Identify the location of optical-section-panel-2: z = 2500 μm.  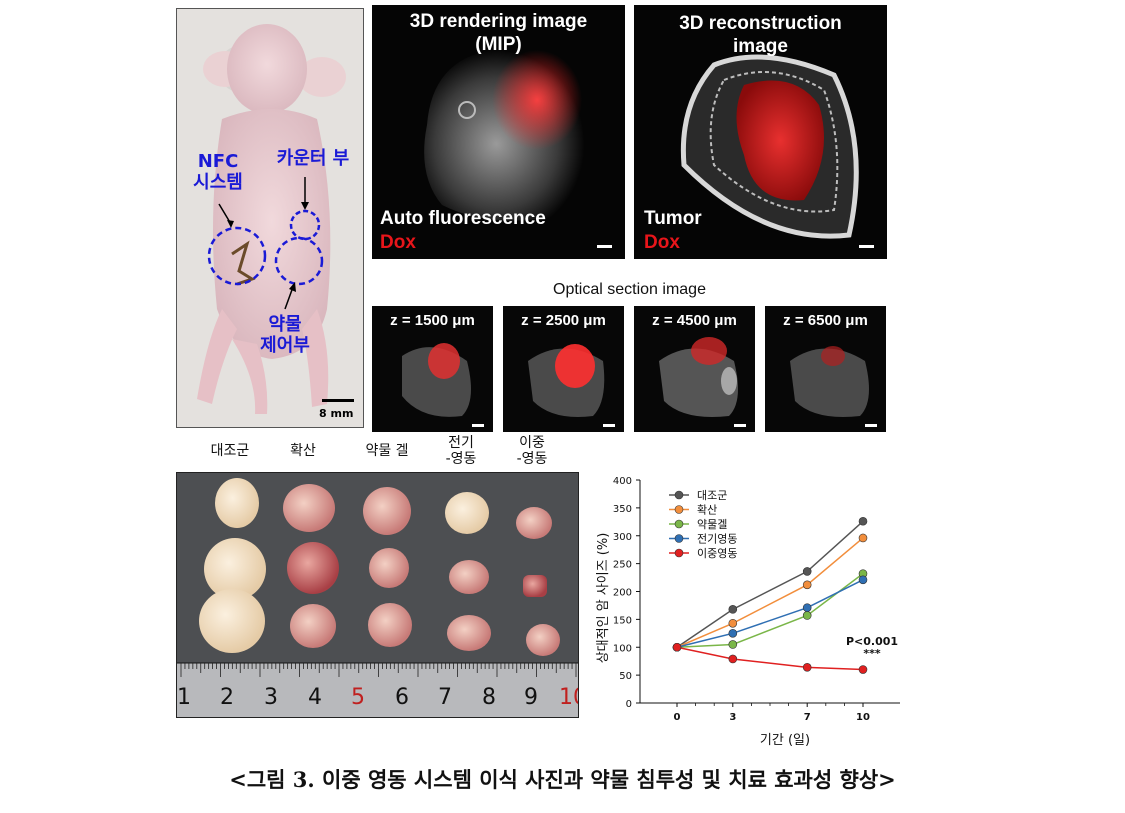
(563, 369).